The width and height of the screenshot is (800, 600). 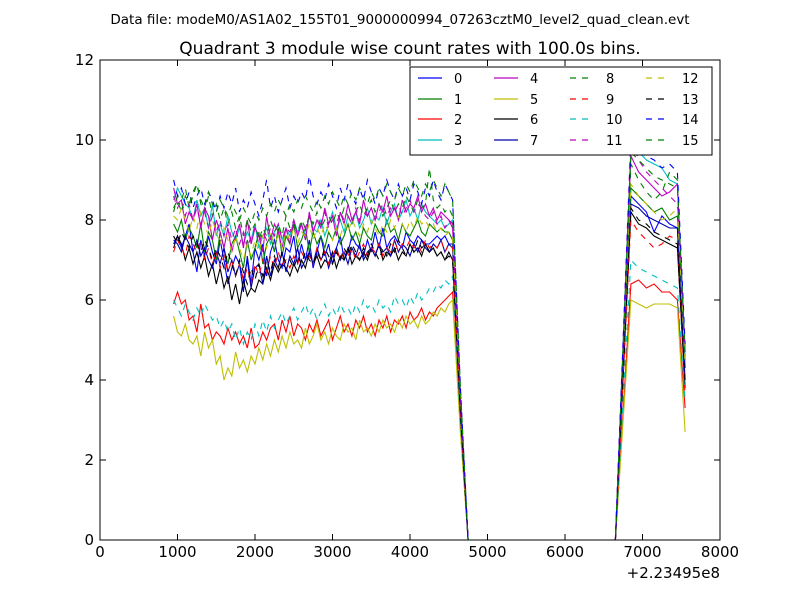 What do you see at coordinates (89, 460) in the screenshot?
I see `y-tick-label: 2` at bounding box center [89, 460].